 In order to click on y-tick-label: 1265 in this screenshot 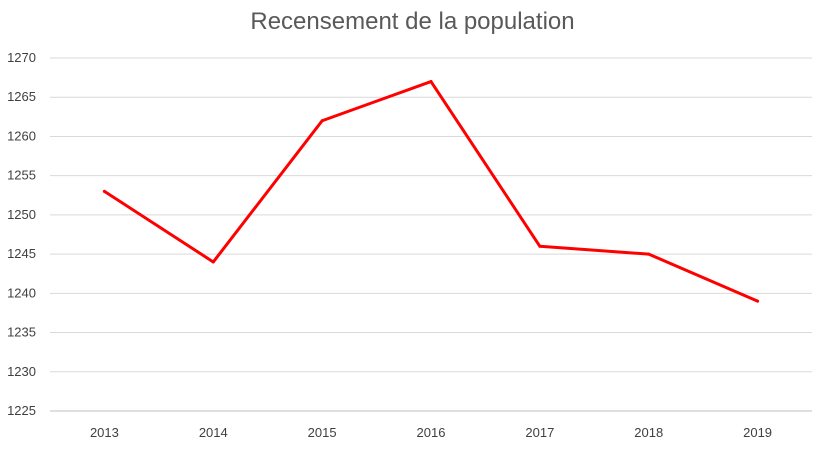, I will do `click(21, 96)`.